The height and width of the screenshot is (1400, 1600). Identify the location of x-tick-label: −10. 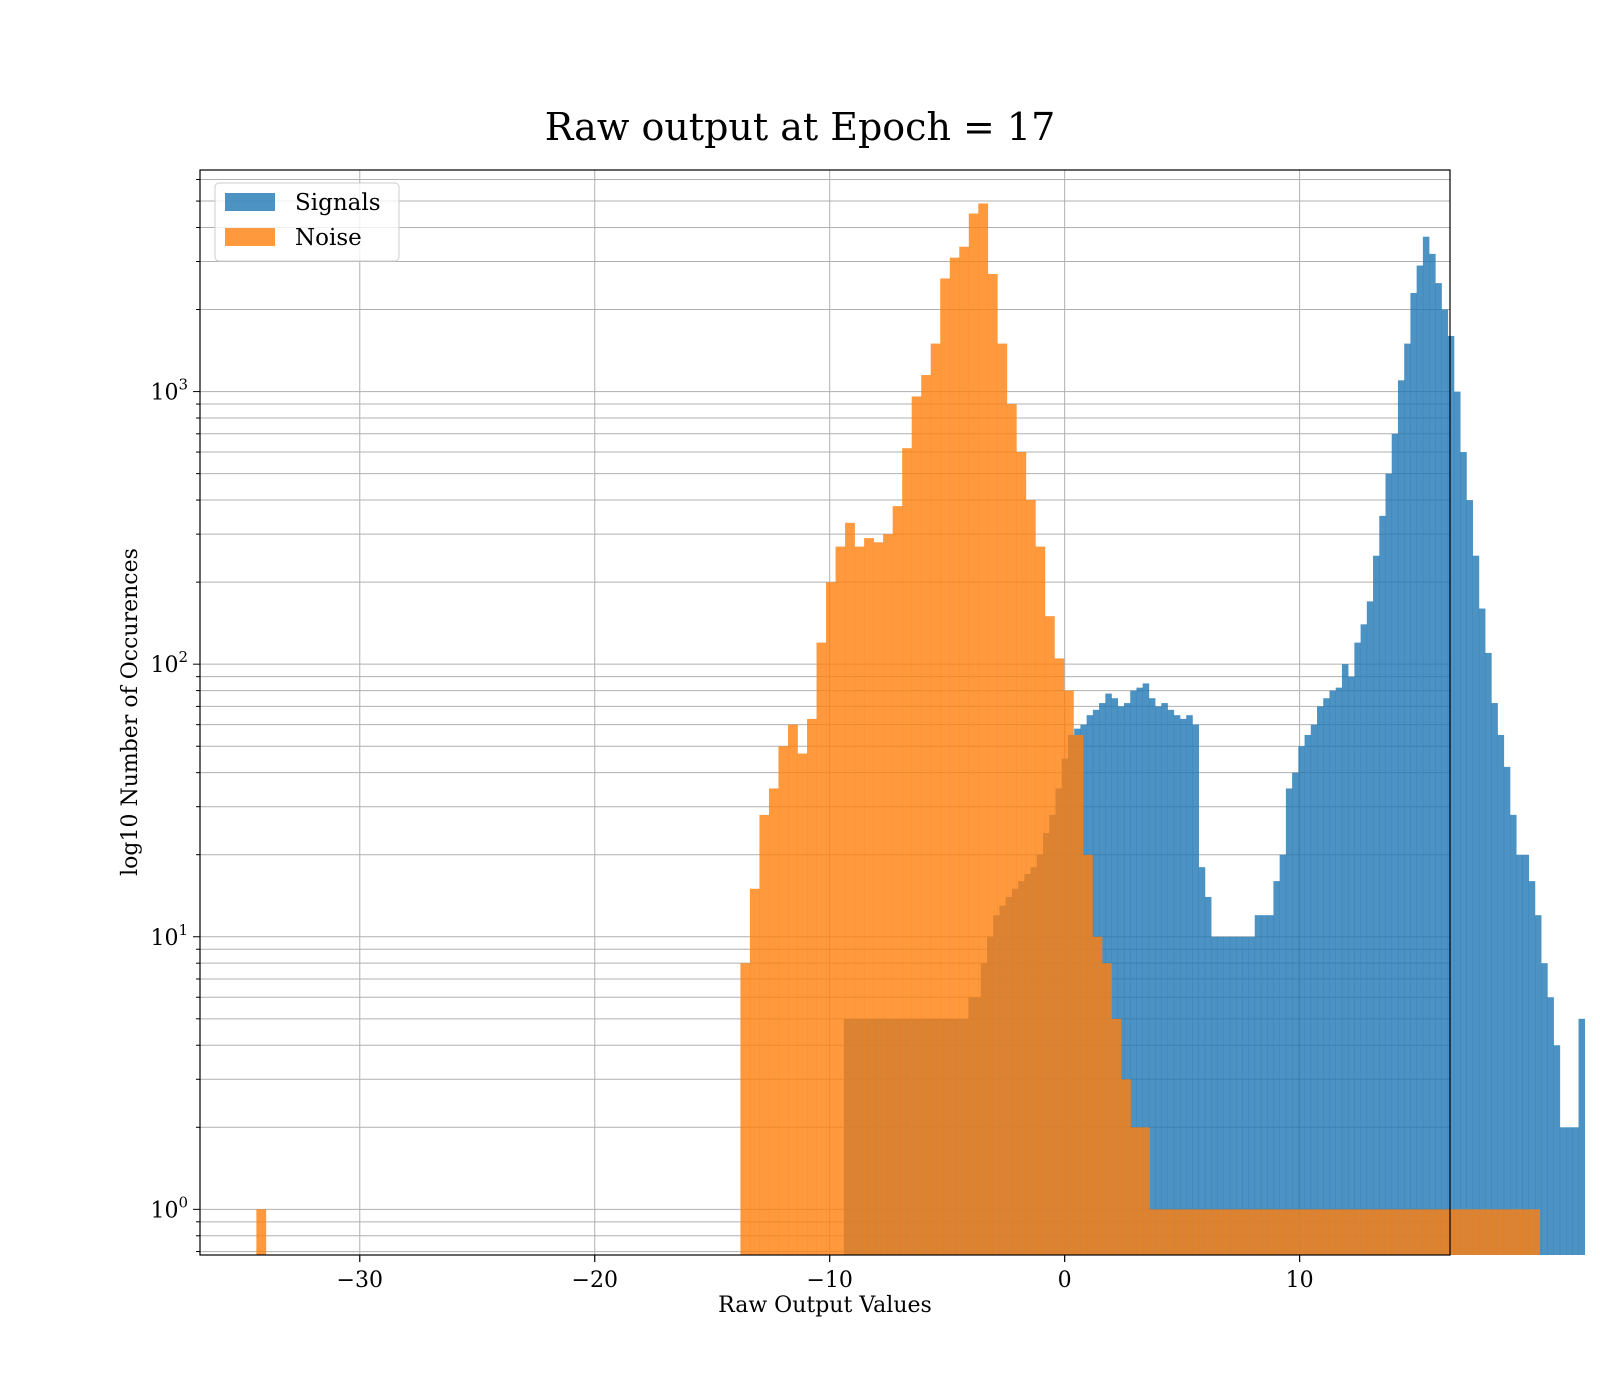
(829, 1280).